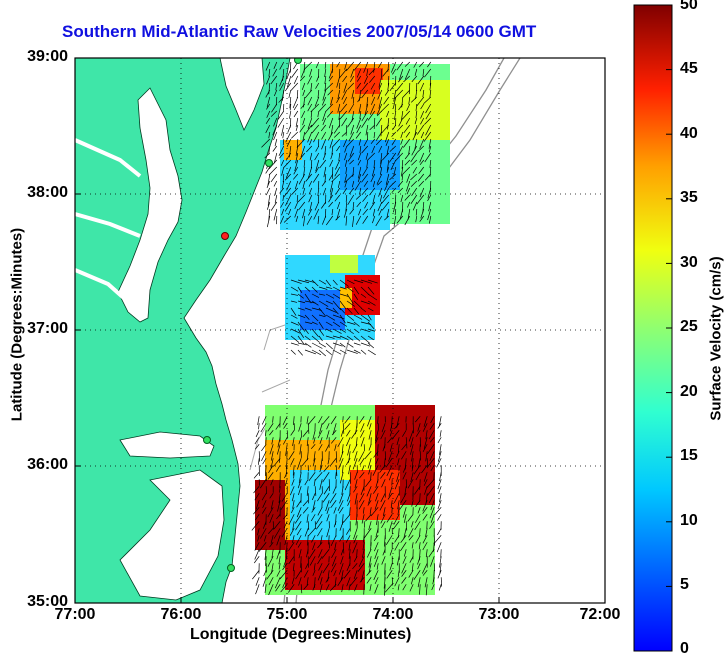  Describe the element at coordinates (689, 262) in the screenshot. I see `colorbar-tick-label: 30` at that location.